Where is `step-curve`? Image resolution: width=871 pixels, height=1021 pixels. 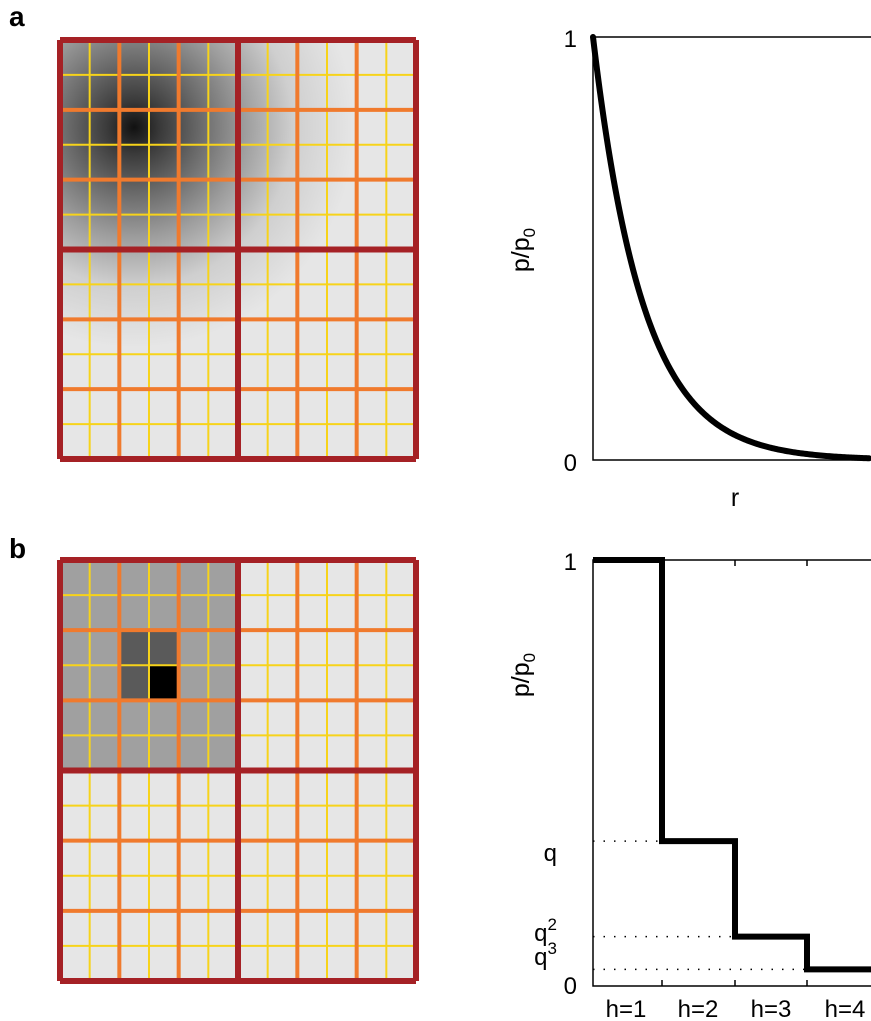 step-curve is located at coordinates (732, 765).